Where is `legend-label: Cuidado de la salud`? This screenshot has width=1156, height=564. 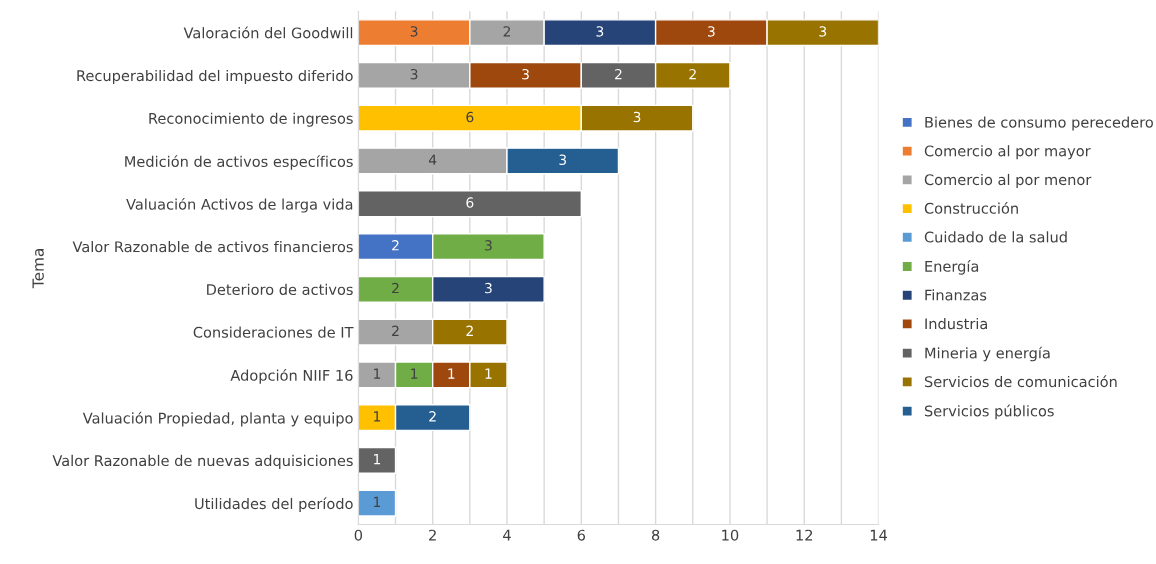 legend-label: Cuidado de la salud is located at coordinates (995, 237).